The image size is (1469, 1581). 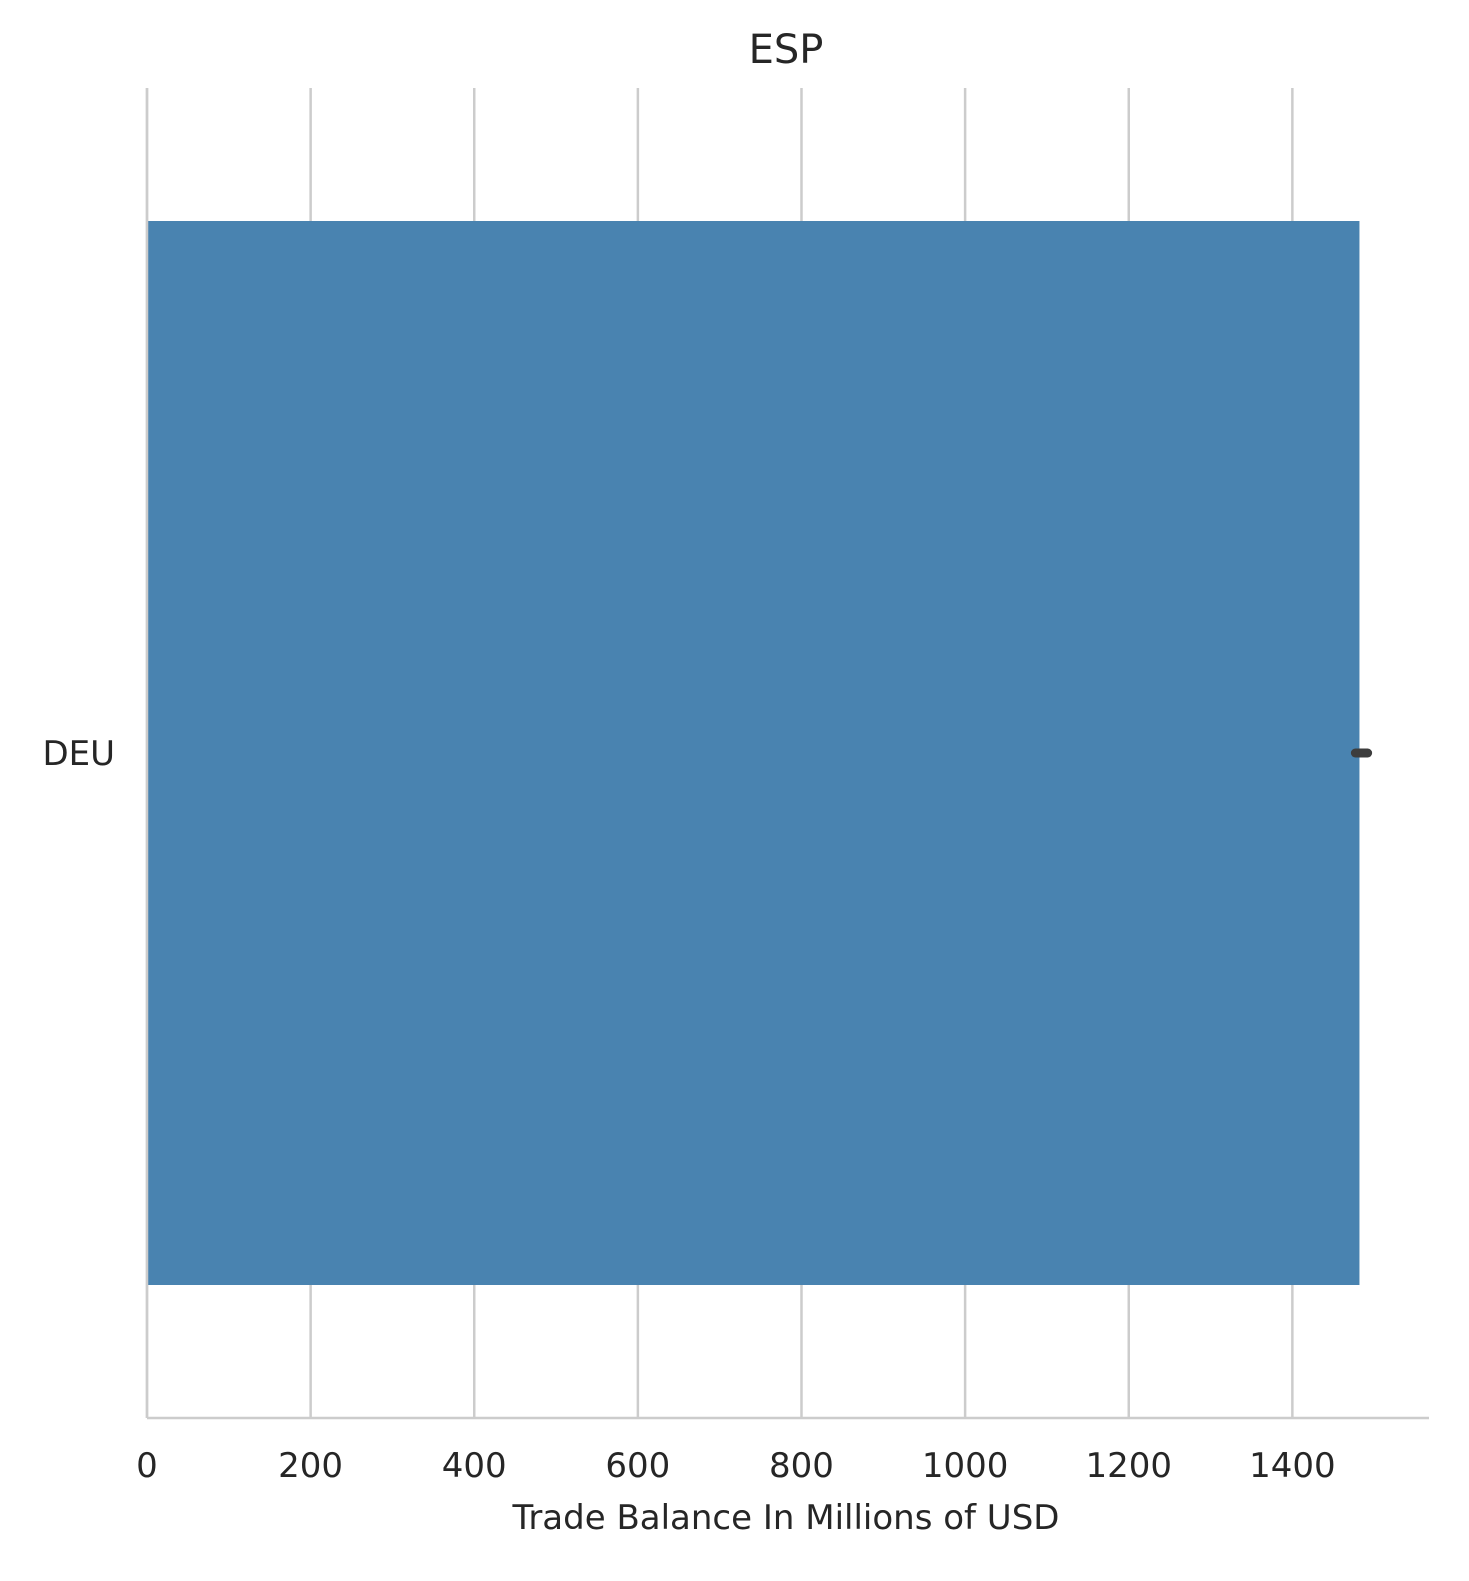 I want to click on x-tick-label-1200: 1200, so click(x=1128, y=1466).